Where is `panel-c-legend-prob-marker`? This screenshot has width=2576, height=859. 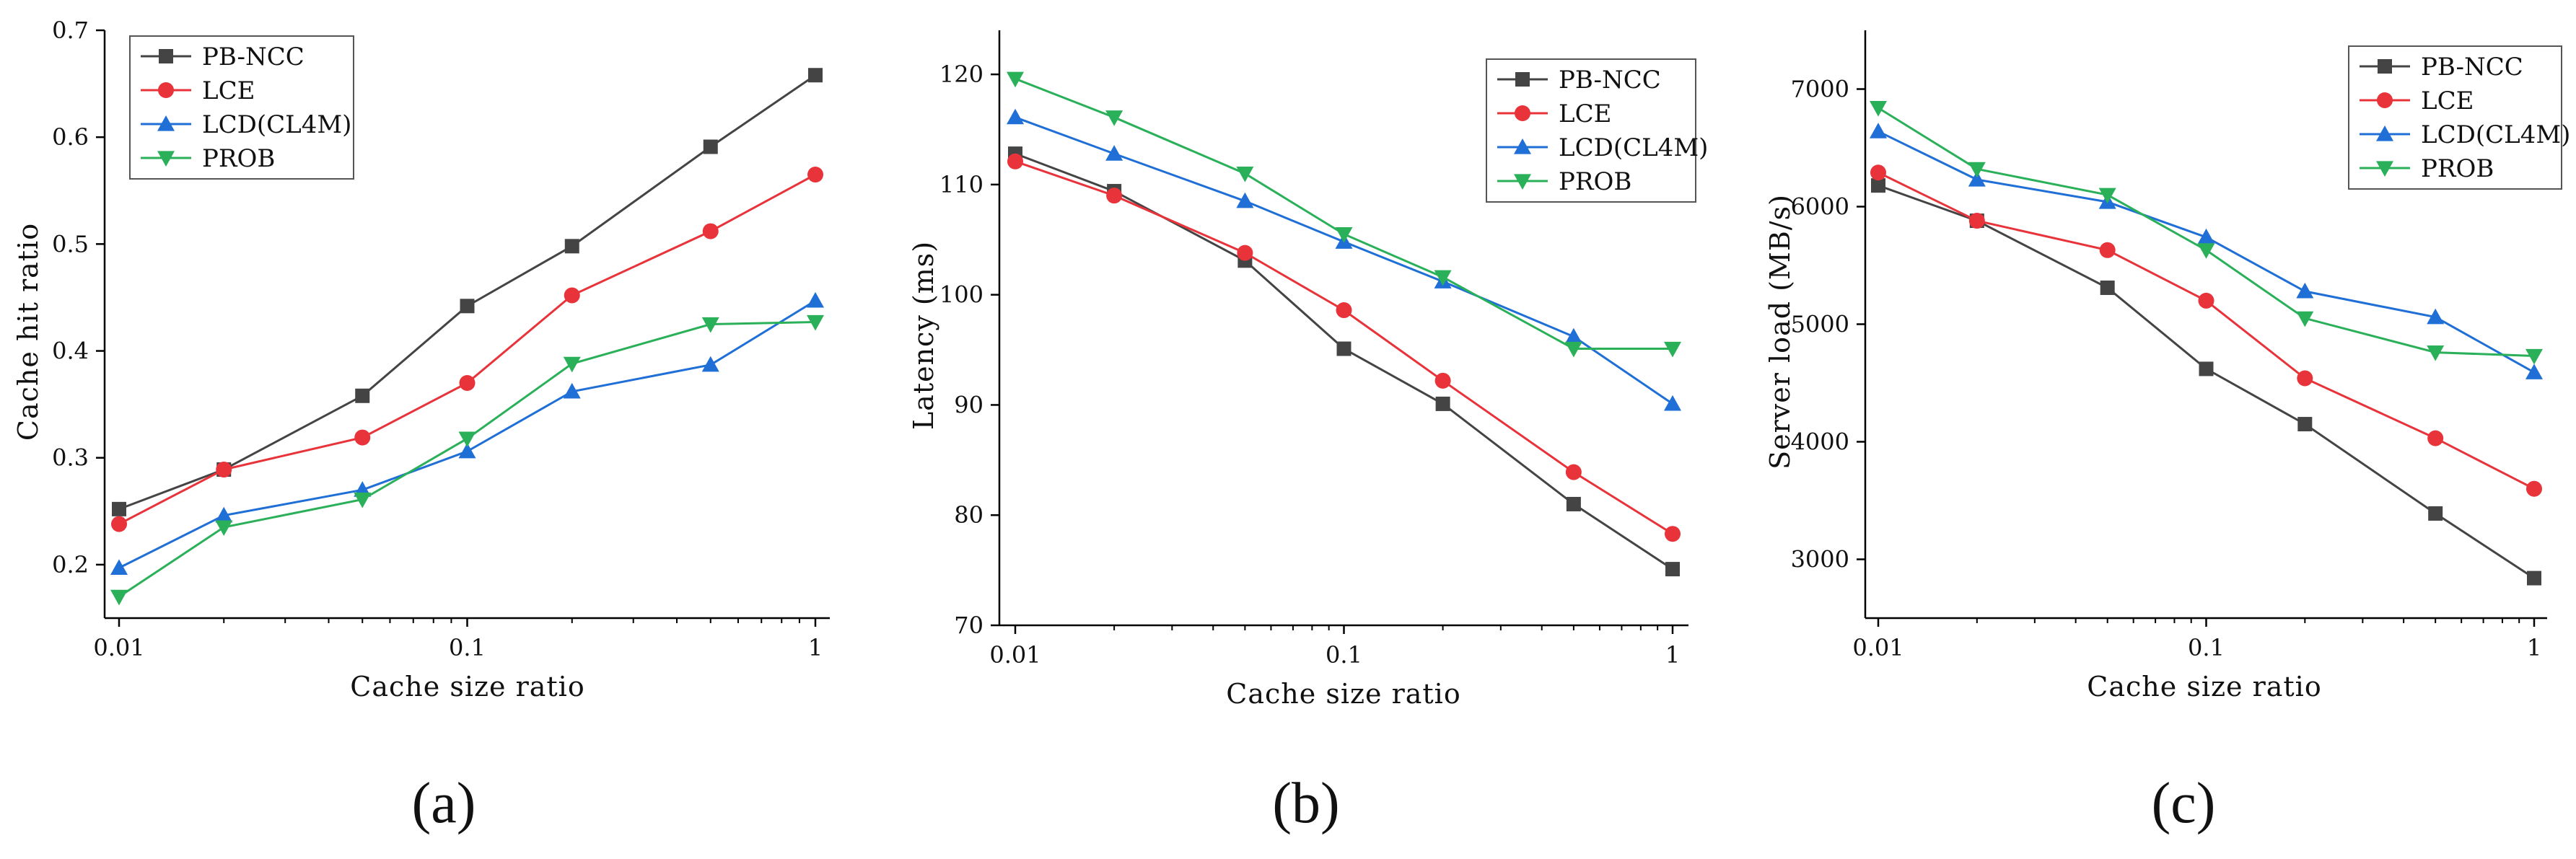 panel-c-legend-prob-marker is located at coordinates (2384, 169).